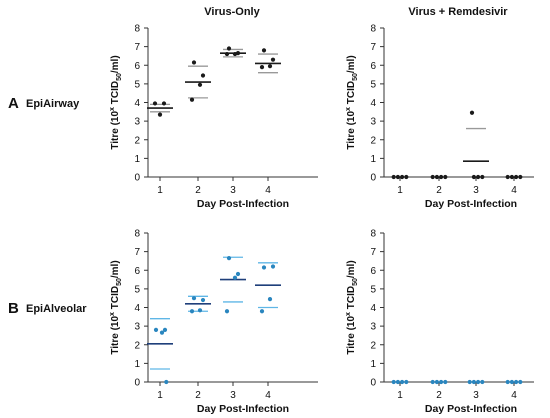  Describe the element at coordinates (13, 103) in the screenshot. I see `row-a-letter: A` at that location.